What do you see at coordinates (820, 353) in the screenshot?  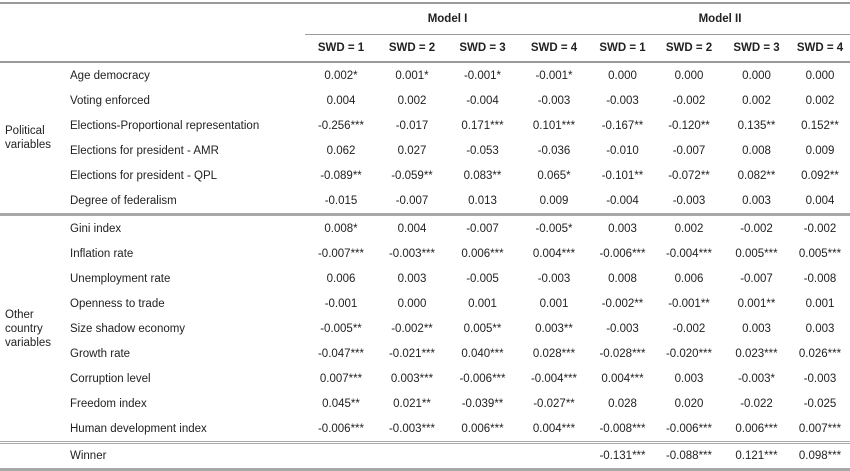 I see `coefficient-cell: 0.026***` at bounding box center [820, 353].